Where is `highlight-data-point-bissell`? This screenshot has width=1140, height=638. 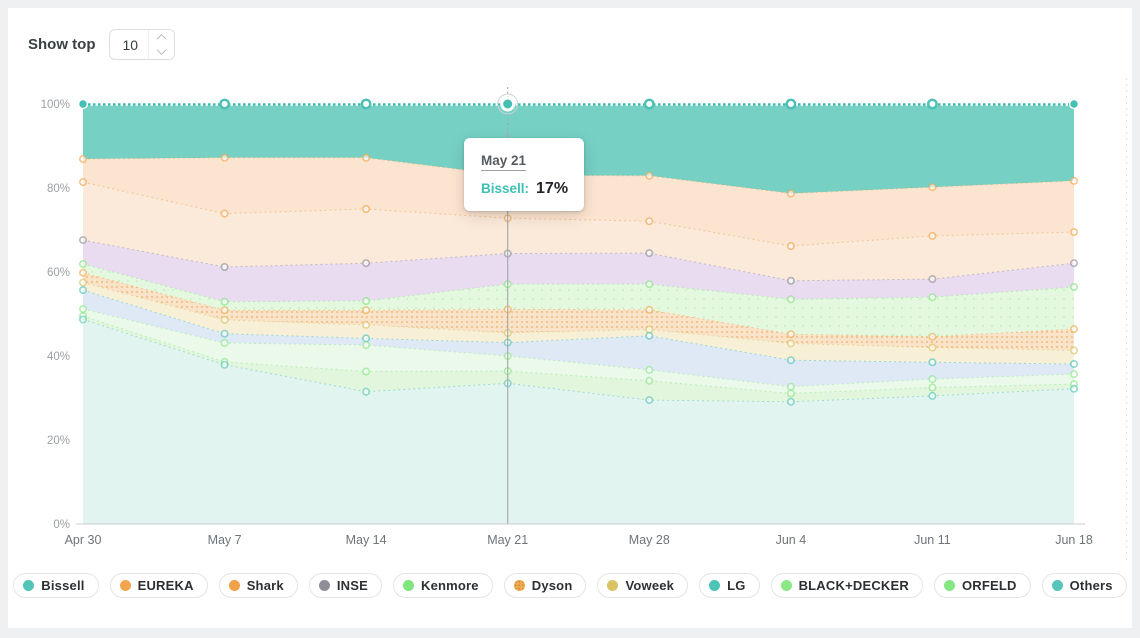
highlight-data-point-bissell is located at coordinates (508, 104).